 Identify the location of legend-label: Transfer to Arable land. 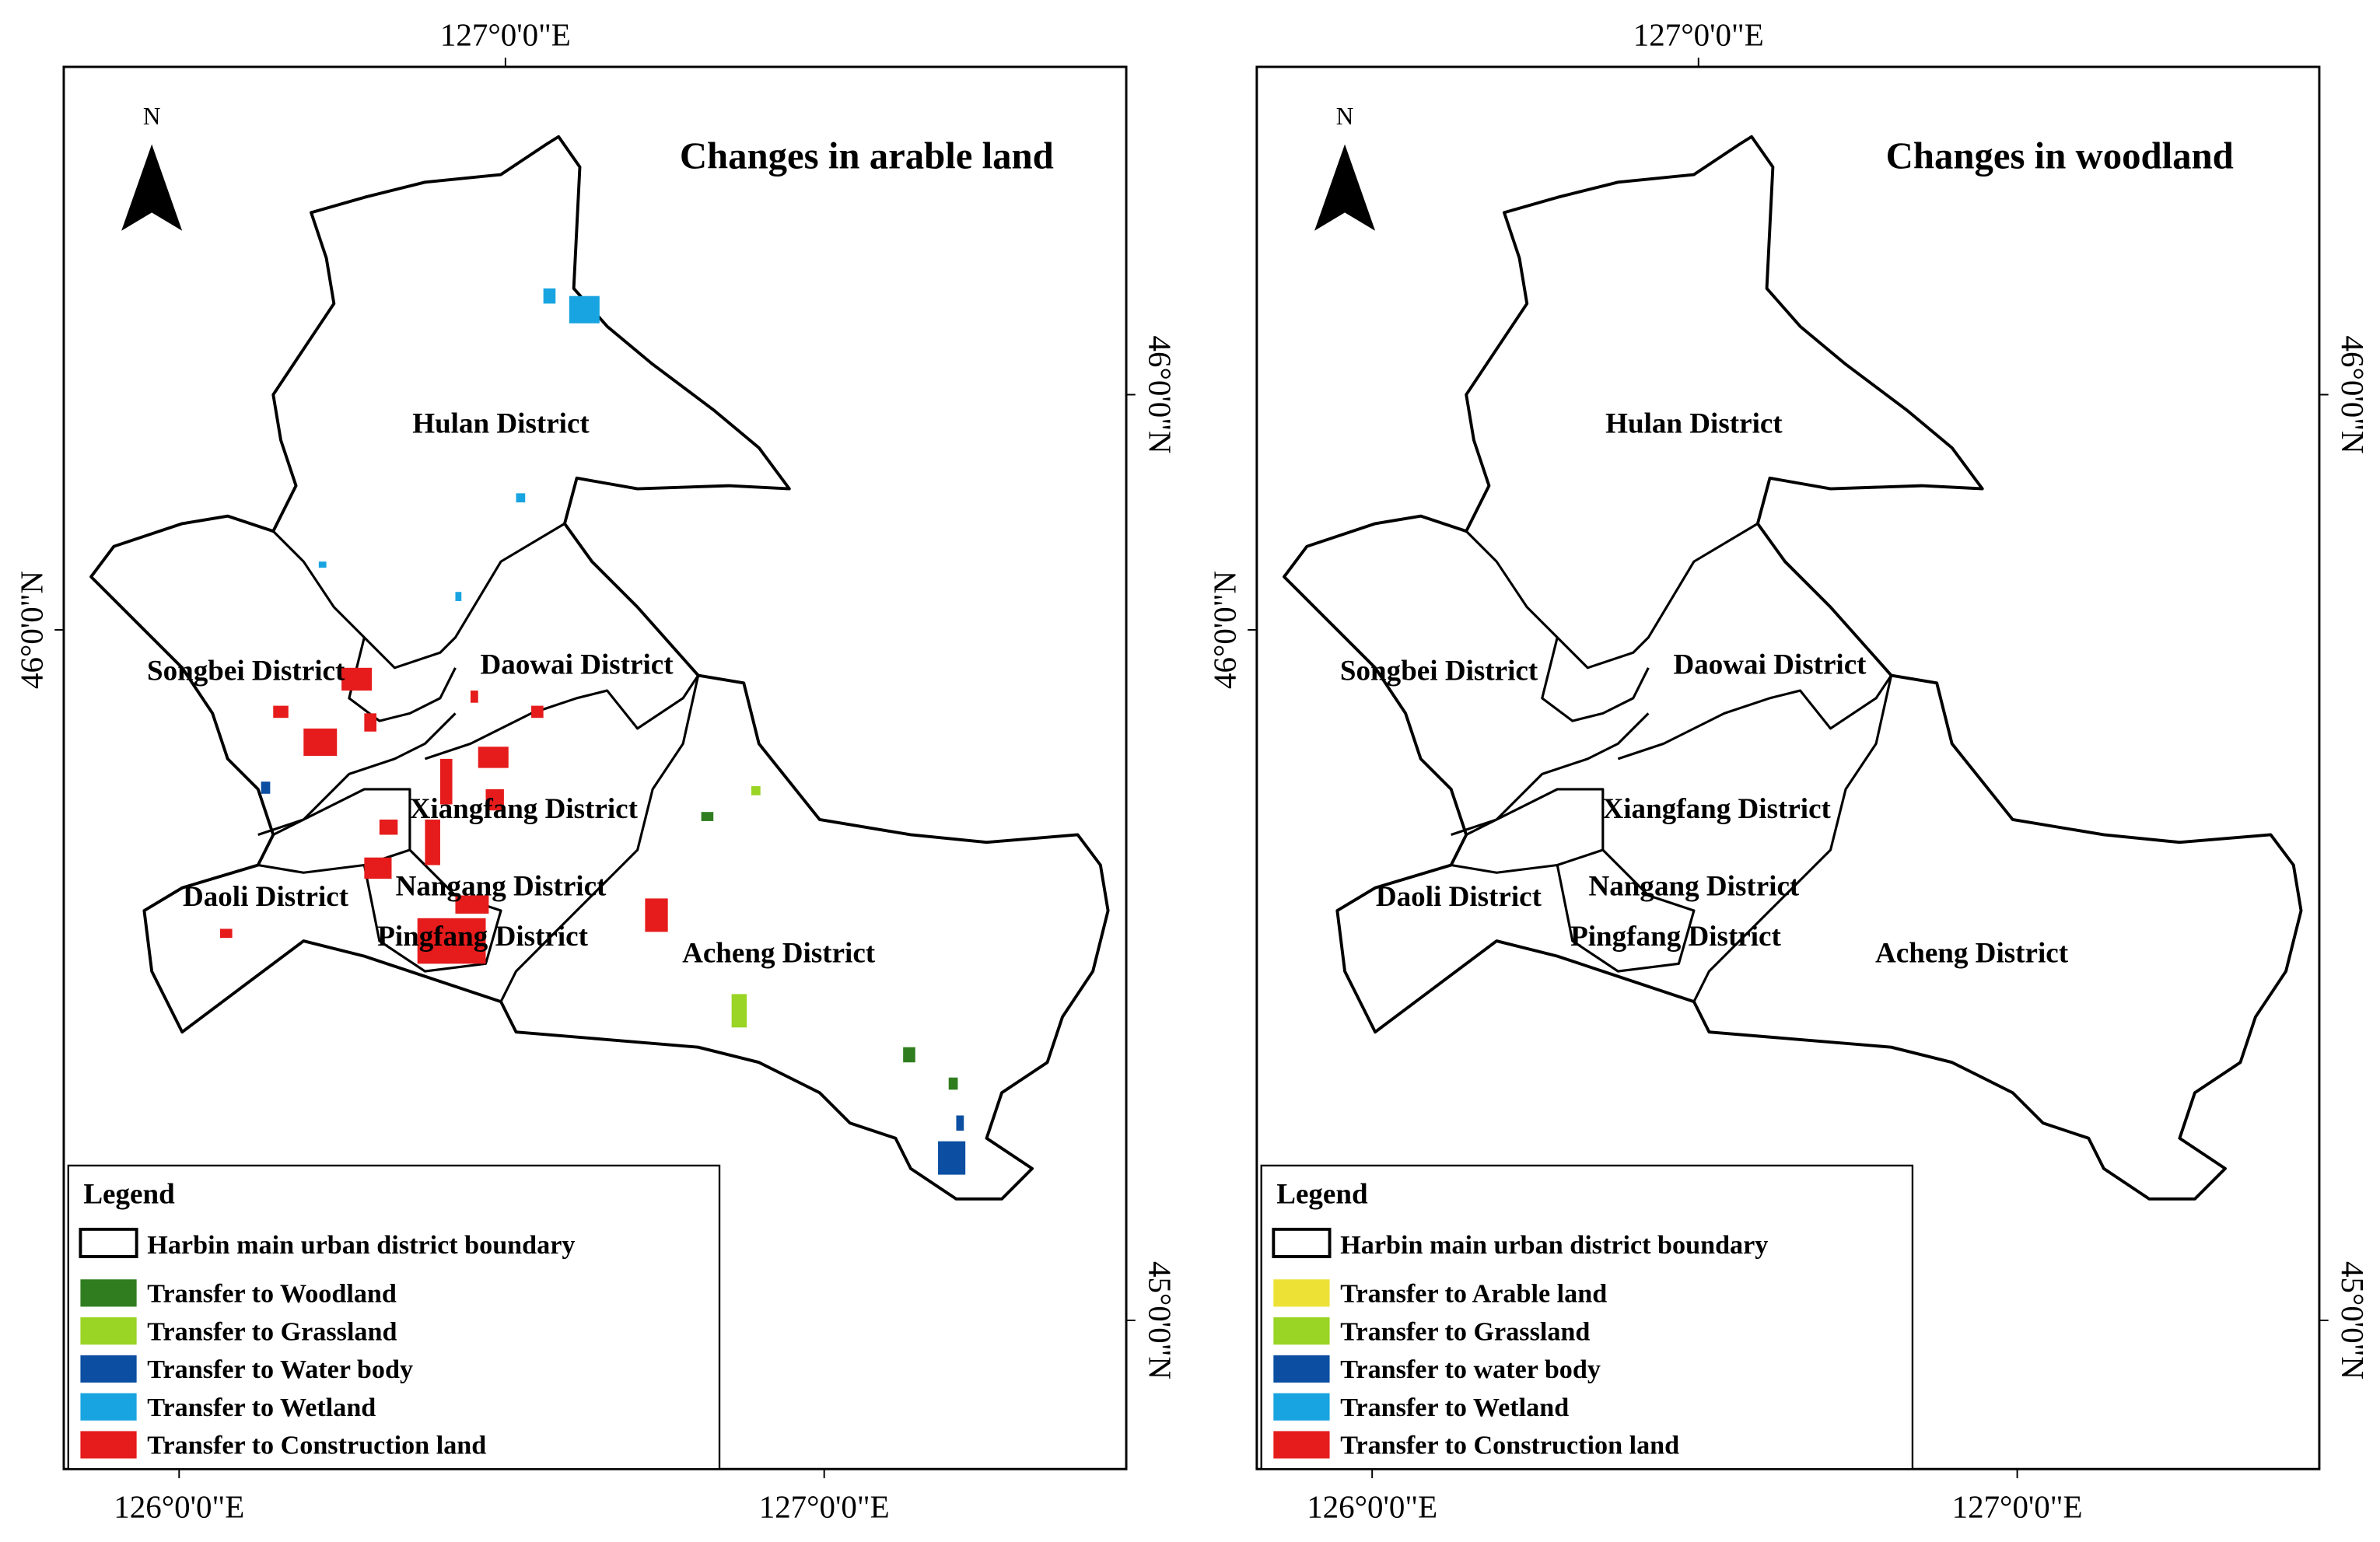
(1474, 1295).